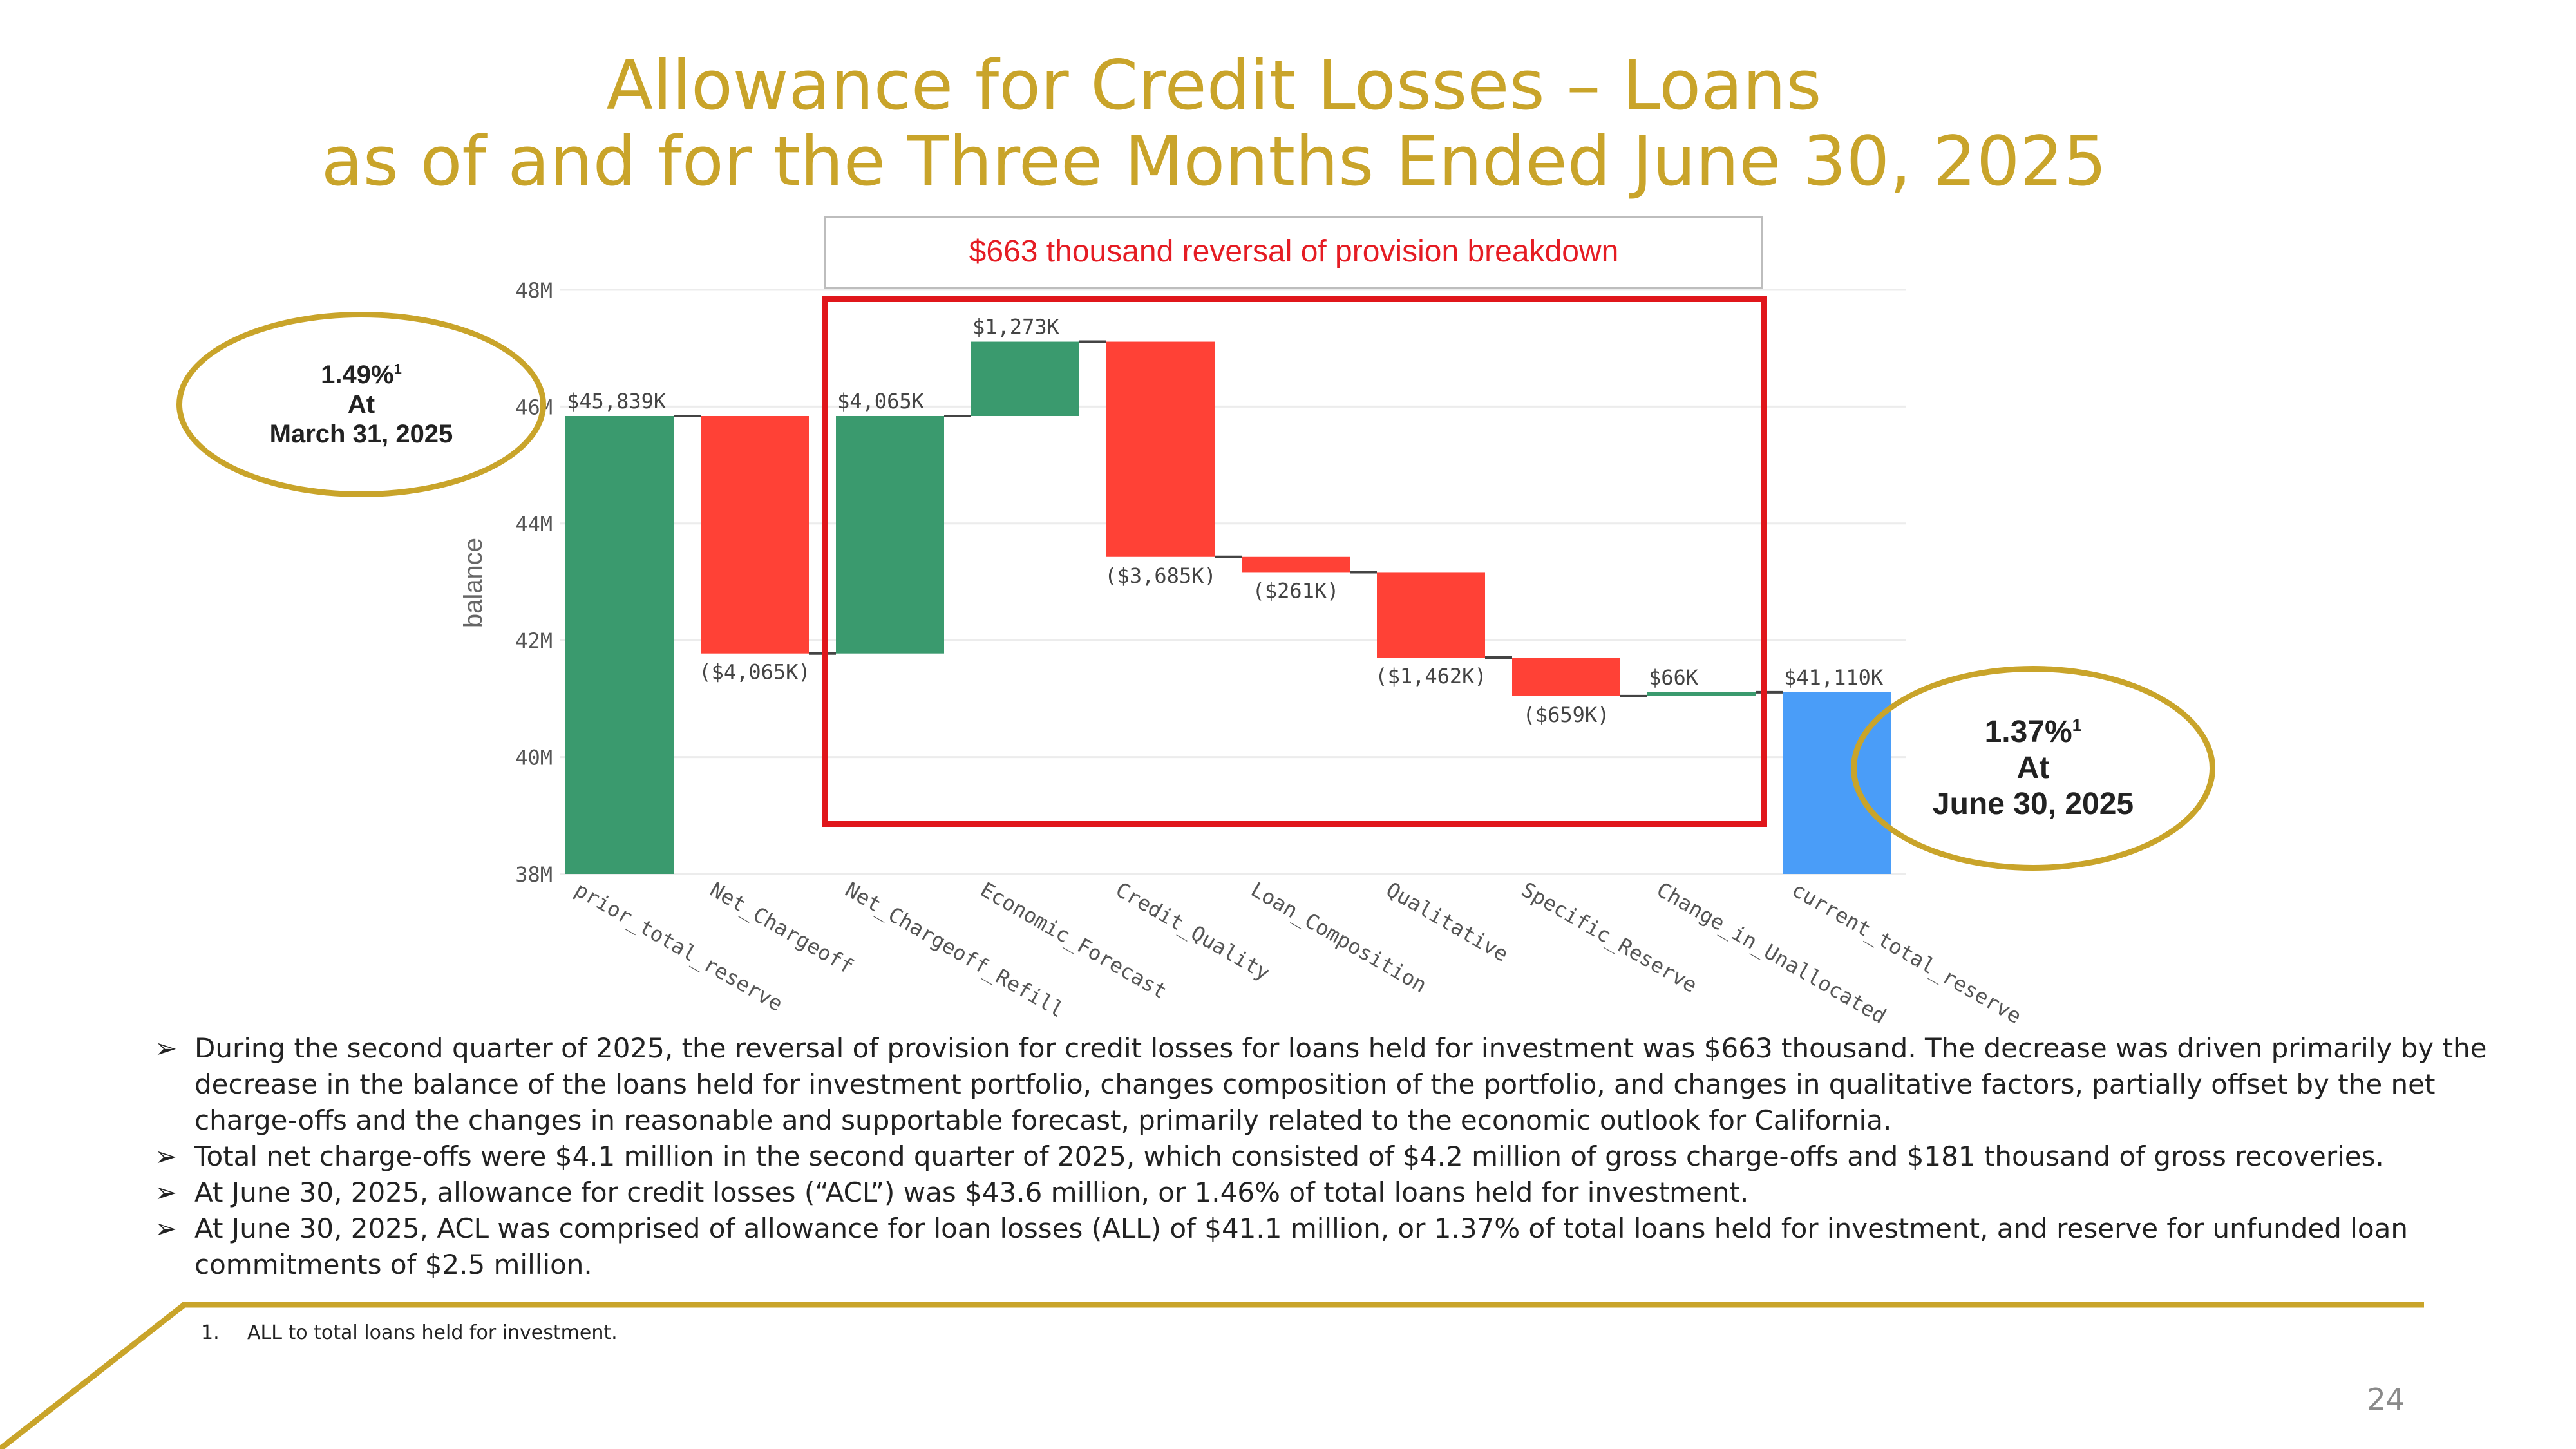  Describe the element at coordinates (1430, 676) in the screenshot. I see `data-label: ($1,462K)` at that location.